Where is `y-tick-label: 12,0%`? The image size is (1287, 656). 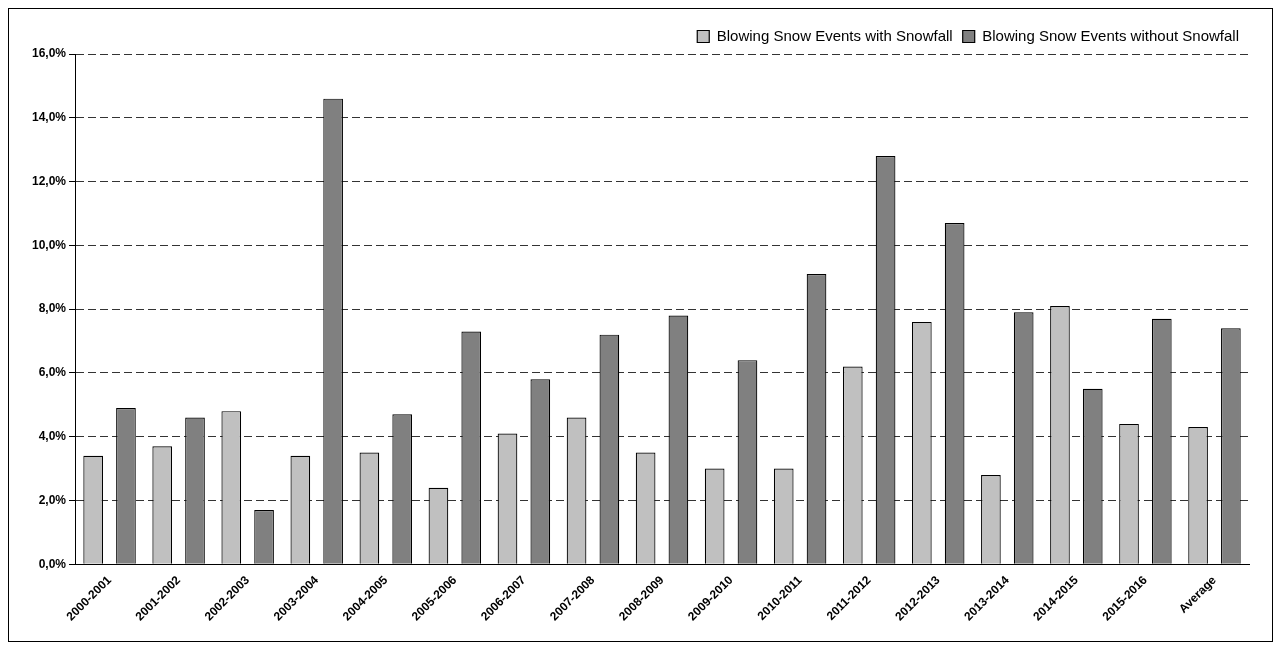
y-tick-label: 12,0% is located at coordinates (49, 180).